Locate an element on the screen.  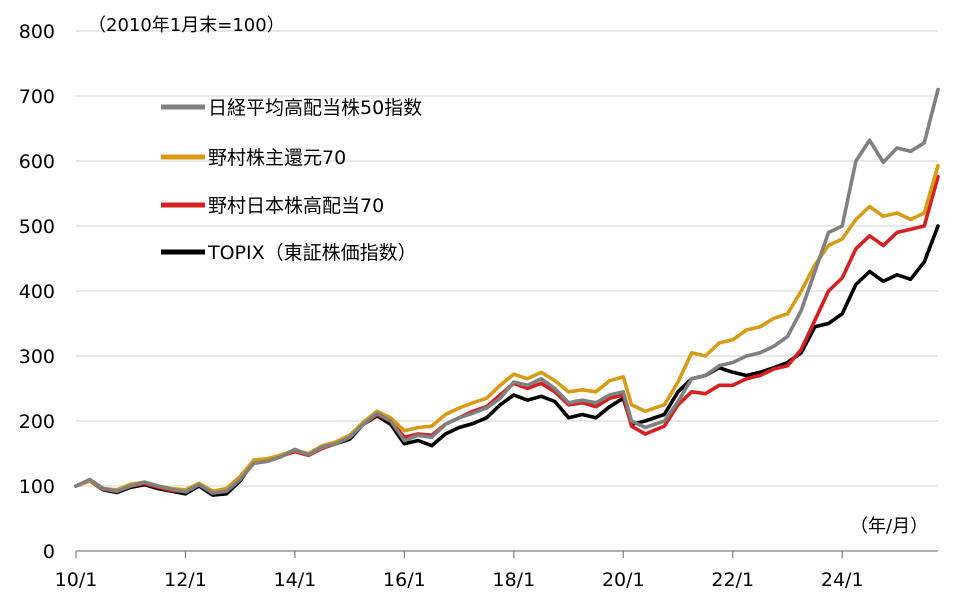
y-axis-ticks: 0 100 200 300 400 500 600 700 800 is located at coordinates (37, 292).